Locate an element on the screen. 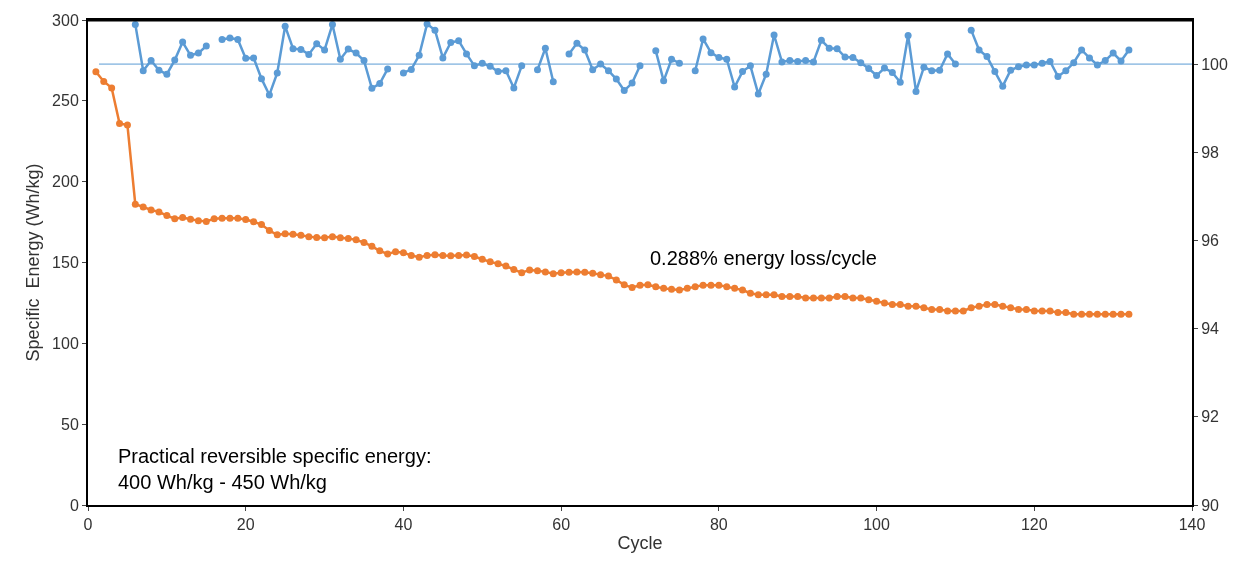  y-tick-label: 100 is located at coordinates (65, 343).